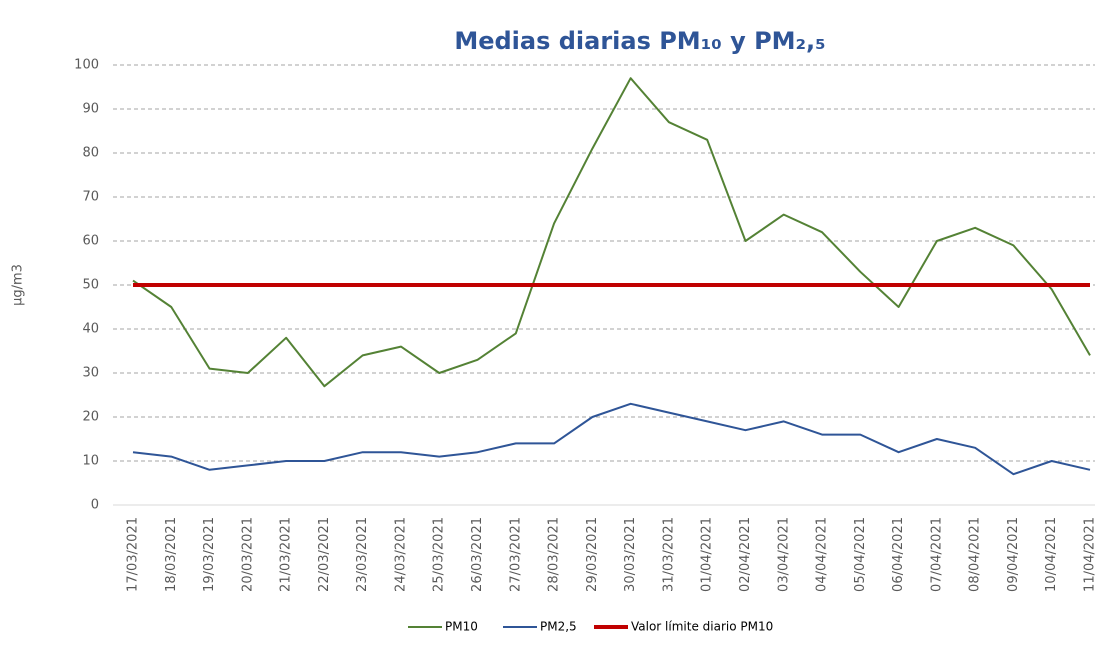 The width and height of the screenshot is (1099, 663). What do you see at coordinates (209, 554) in the screenshot?
I see `x-tick-label: 19/03/2021` at bounding box center [209, 554].